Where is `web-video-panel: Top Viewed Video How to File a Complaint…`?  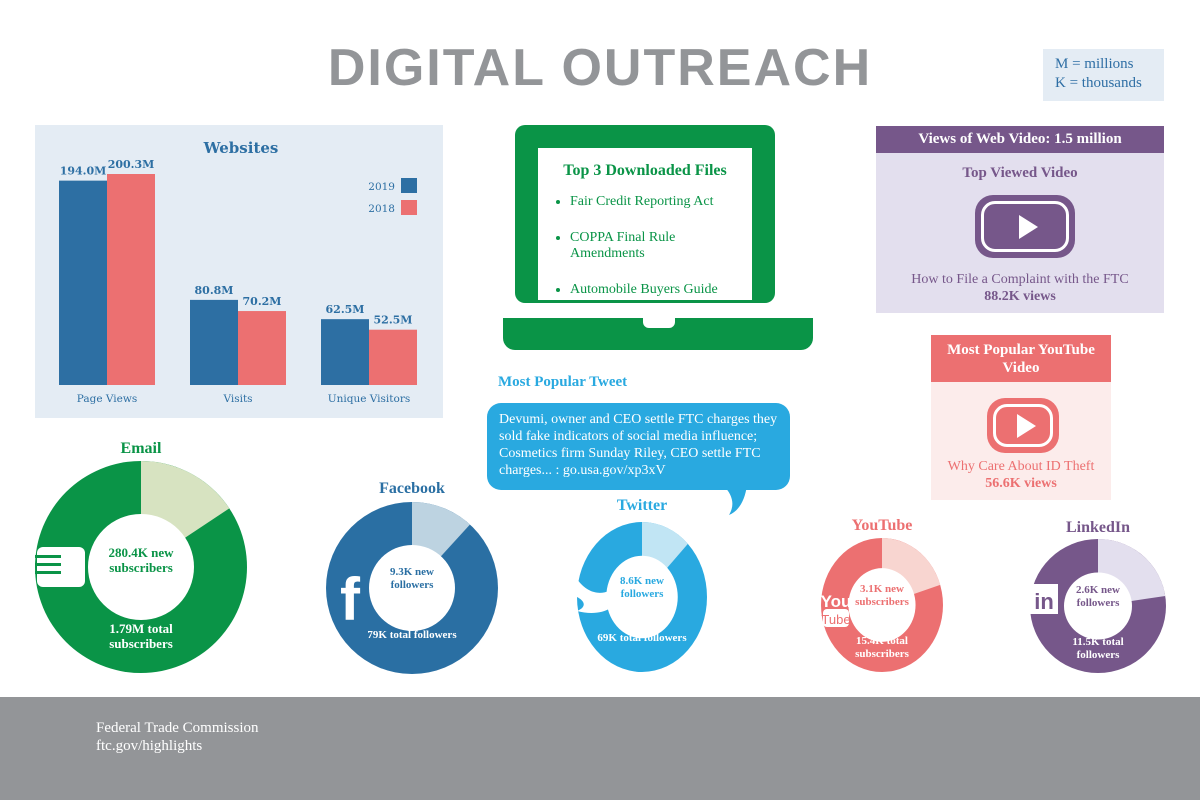
web-video-panel: Top Viewed Video How to File a Complaint… is located at coordinates (1020, 233).